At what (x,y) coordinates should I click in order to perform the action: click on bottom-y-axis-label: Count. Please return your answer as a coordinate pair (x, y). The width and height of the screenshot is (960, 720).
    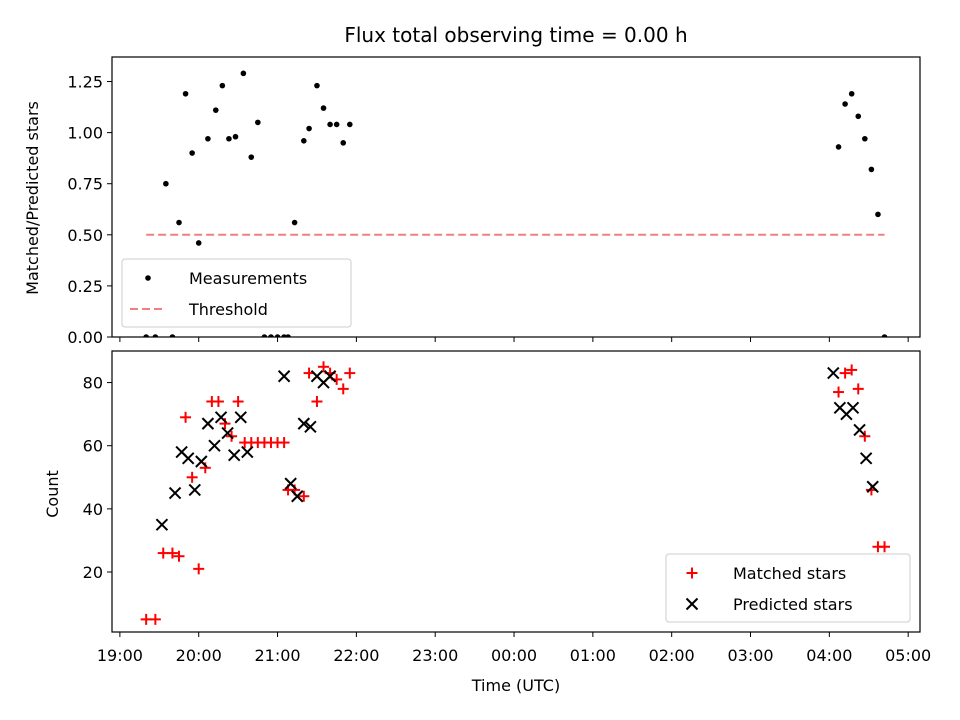
    Looking at the image, I should click on (52, 494).